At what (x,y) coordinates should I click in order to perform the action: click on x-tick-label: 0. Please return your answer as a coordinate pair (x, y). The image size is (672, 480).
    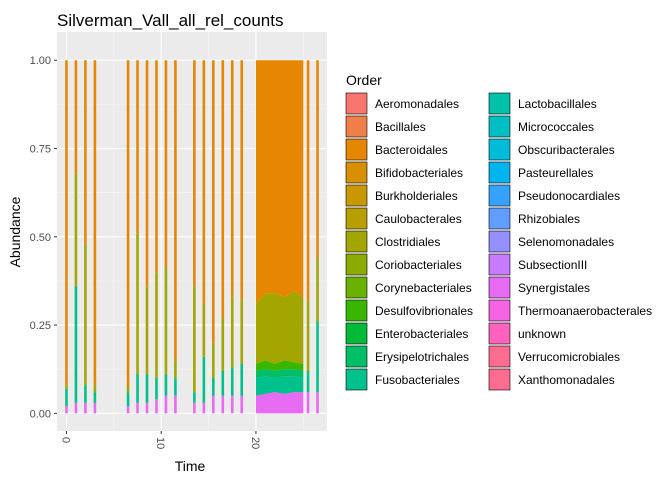
    Looking at the image, I should click on (65, 440).